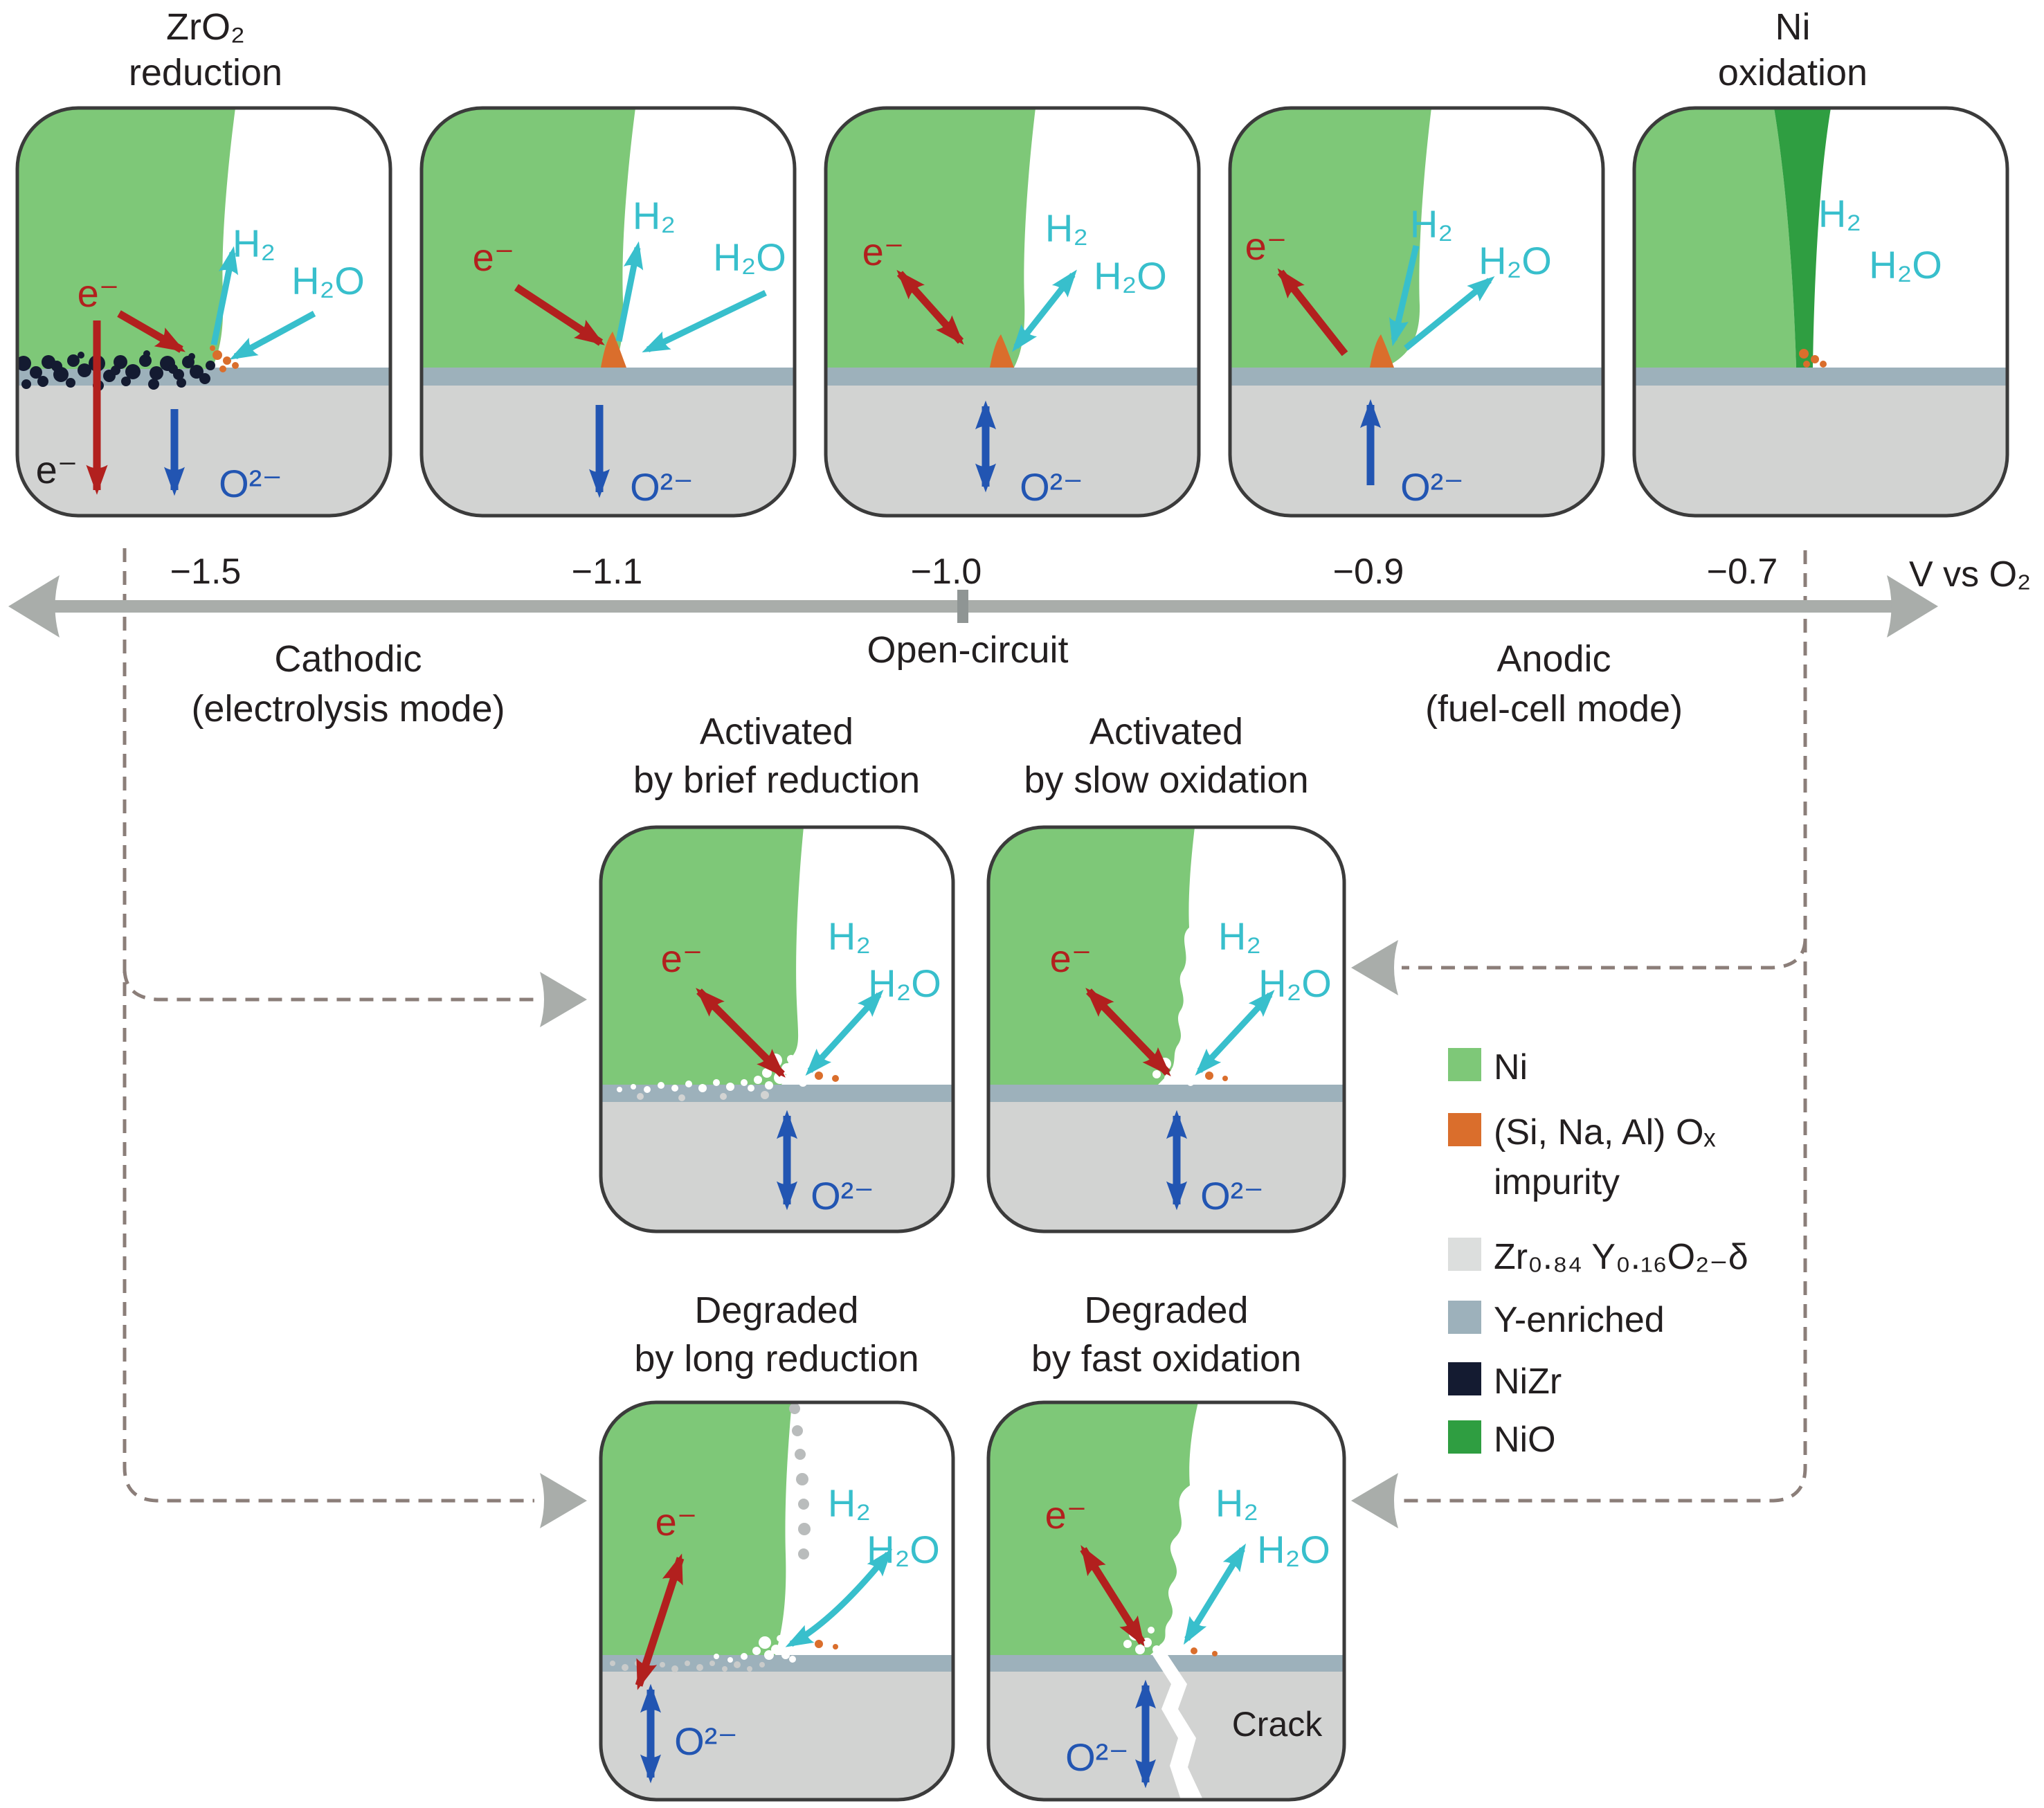  Describe the element at coordinates (1166, 780) in the screenshot. I see `title-activated-oxidation-line2: by slow oxidation` at that location.